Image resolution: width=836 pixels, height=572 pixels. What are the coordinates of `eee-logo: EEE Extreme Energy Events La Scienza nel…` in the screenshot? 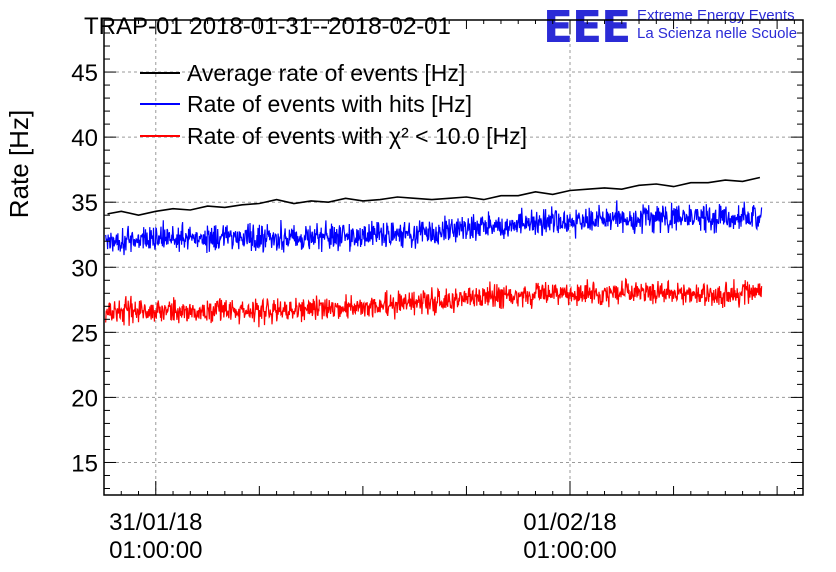 It's located at (670, 27).